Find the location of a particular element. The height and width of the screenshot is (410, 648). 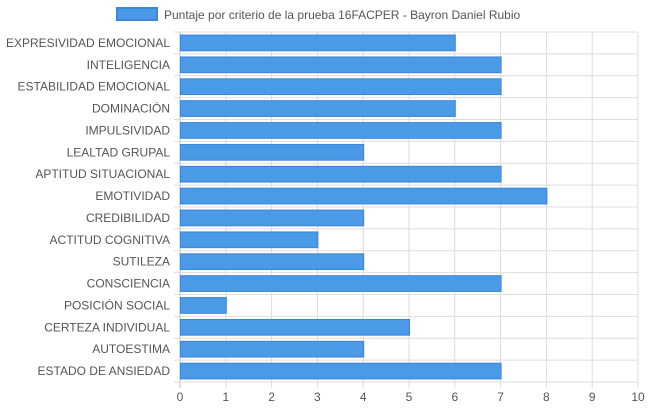

x-tick-label: 2 is located at coordinates (271, 397).